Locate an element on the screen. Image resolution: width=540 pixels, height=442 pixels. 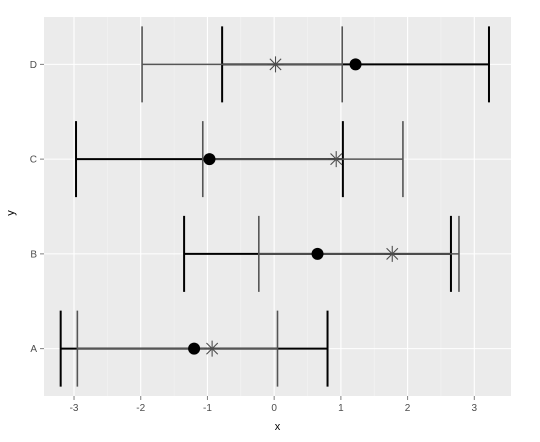
x-tick-label: -2 is located at coordinates (140, 408).